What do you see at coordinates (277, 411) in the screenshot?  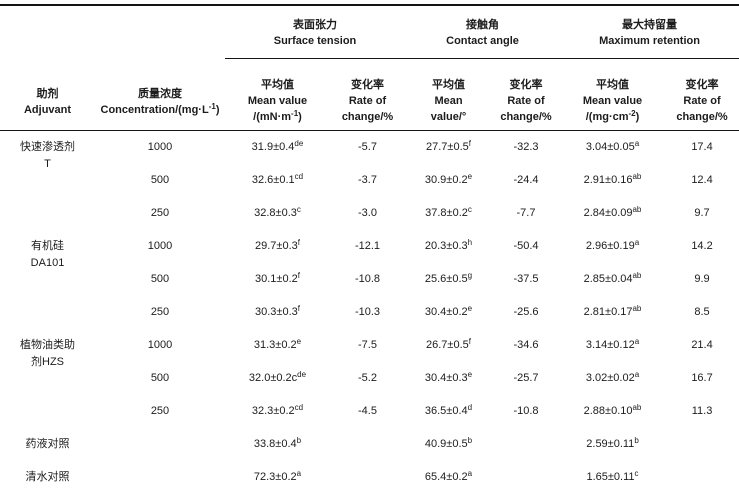 I see `st-mean-value: 32.3±0.2cd` at bounding box center [277, 411].